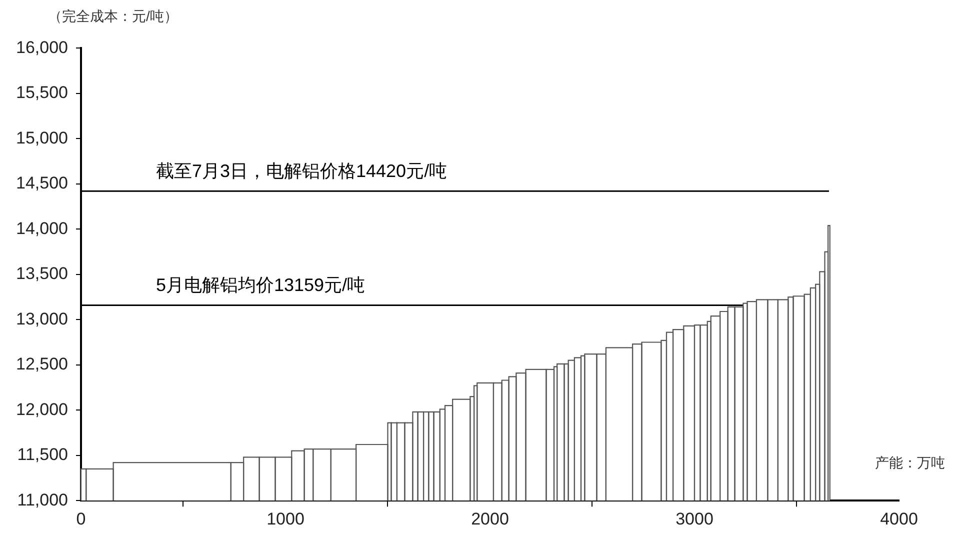 This screenshot has height=541, width=957. Describe the element at coordinates (261, 285) in the screenshot. I see `ref-line-label: 5月电解铝均价13159元/吨` at that location.